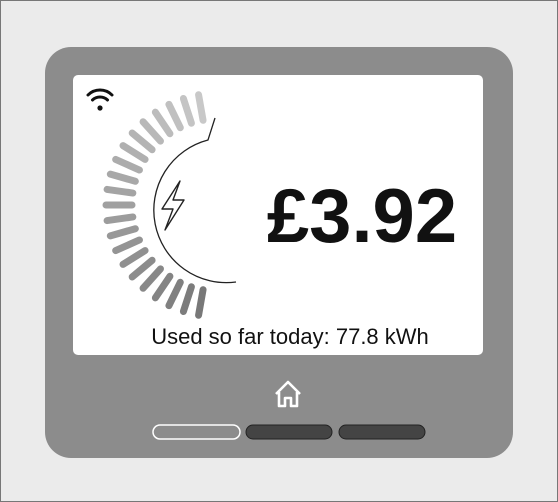 This screenshot has height=502, width=558. Describe the element at coordinates (290, 336) in the screenshot. I see `usage-label: Used so far today: 77.8 kWh` at that location.